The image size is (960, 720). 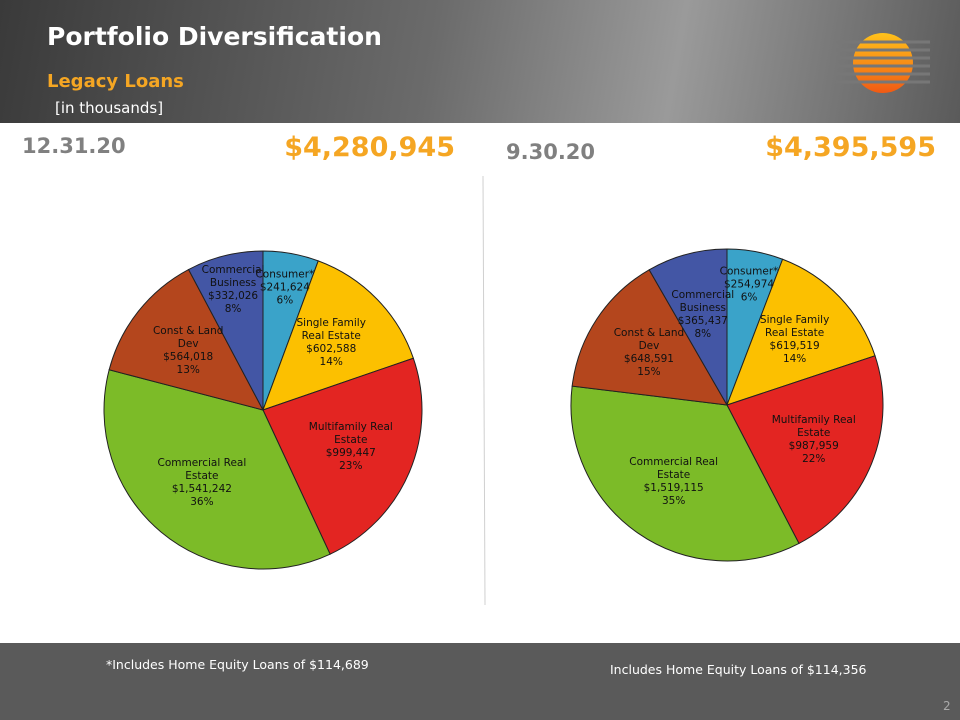 What do you see at coordinates (480, 681) in the screenshot?
I see `footer-band` at bounding box center [480, 681].